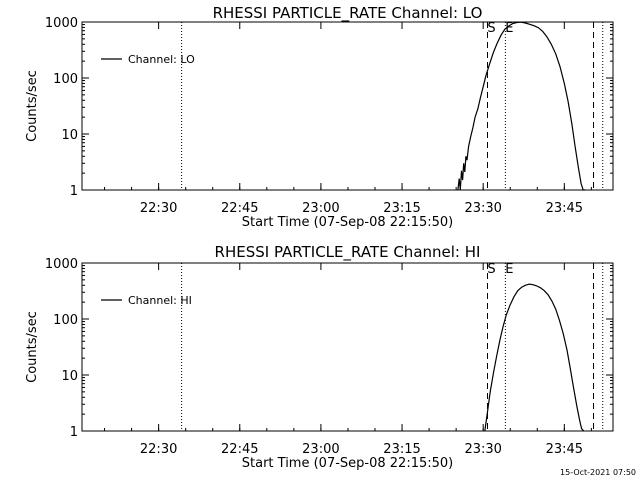  What do you see at coordinates (161, 59) in the screenshot?
I see `legend-label: Channel: LO` at bounding box center [161, 59].